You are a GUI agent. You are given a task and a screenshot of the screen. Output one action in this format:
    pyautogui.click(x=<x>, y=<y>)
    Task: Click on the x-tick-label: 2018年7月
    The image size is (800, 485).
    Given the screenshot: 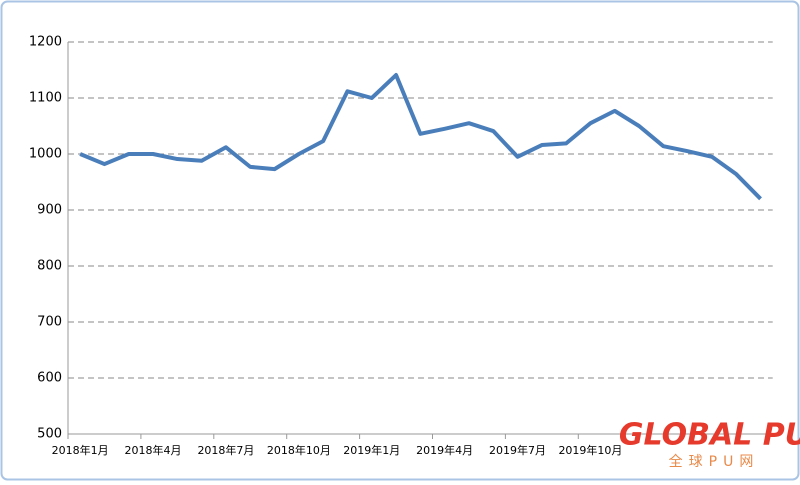 What is the action you would take?
    pyautogui.click(x=225, y=450)
    